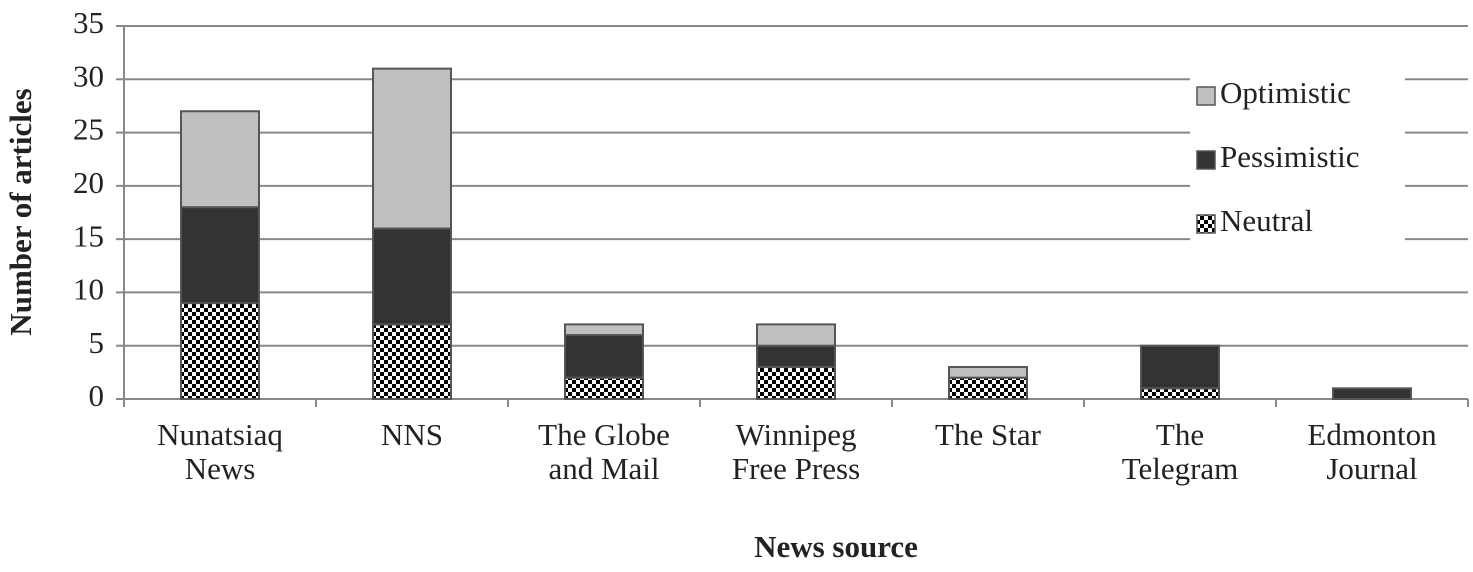  I want to click on legend-label: Neutral, so click(1266, 220).